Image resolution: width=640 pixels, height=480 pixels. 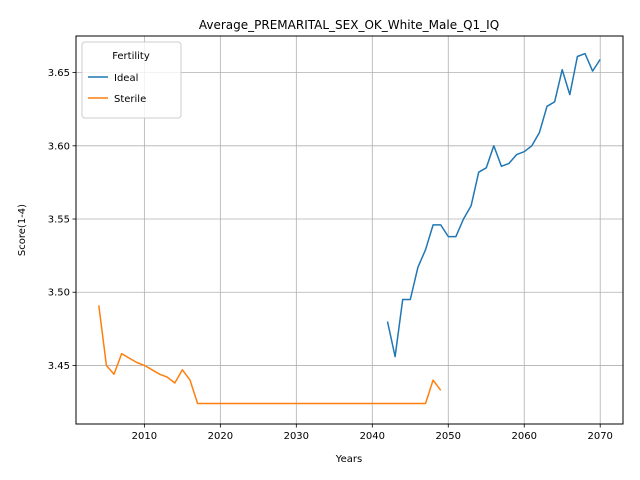 I want to click on legend-label-sterile: Sterile, so click(x=130, y=99).